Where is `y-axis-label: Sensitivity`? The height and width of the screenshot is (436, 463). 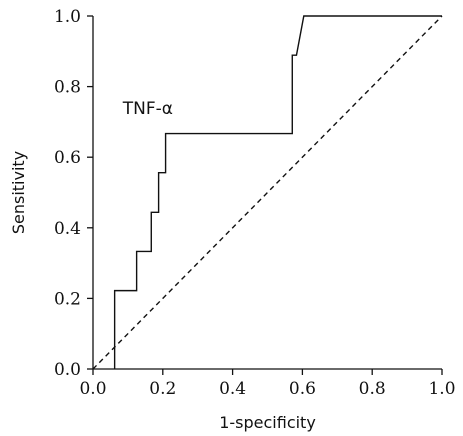 y-axis-label: Sensitivity is located at coordinates (18, 192).